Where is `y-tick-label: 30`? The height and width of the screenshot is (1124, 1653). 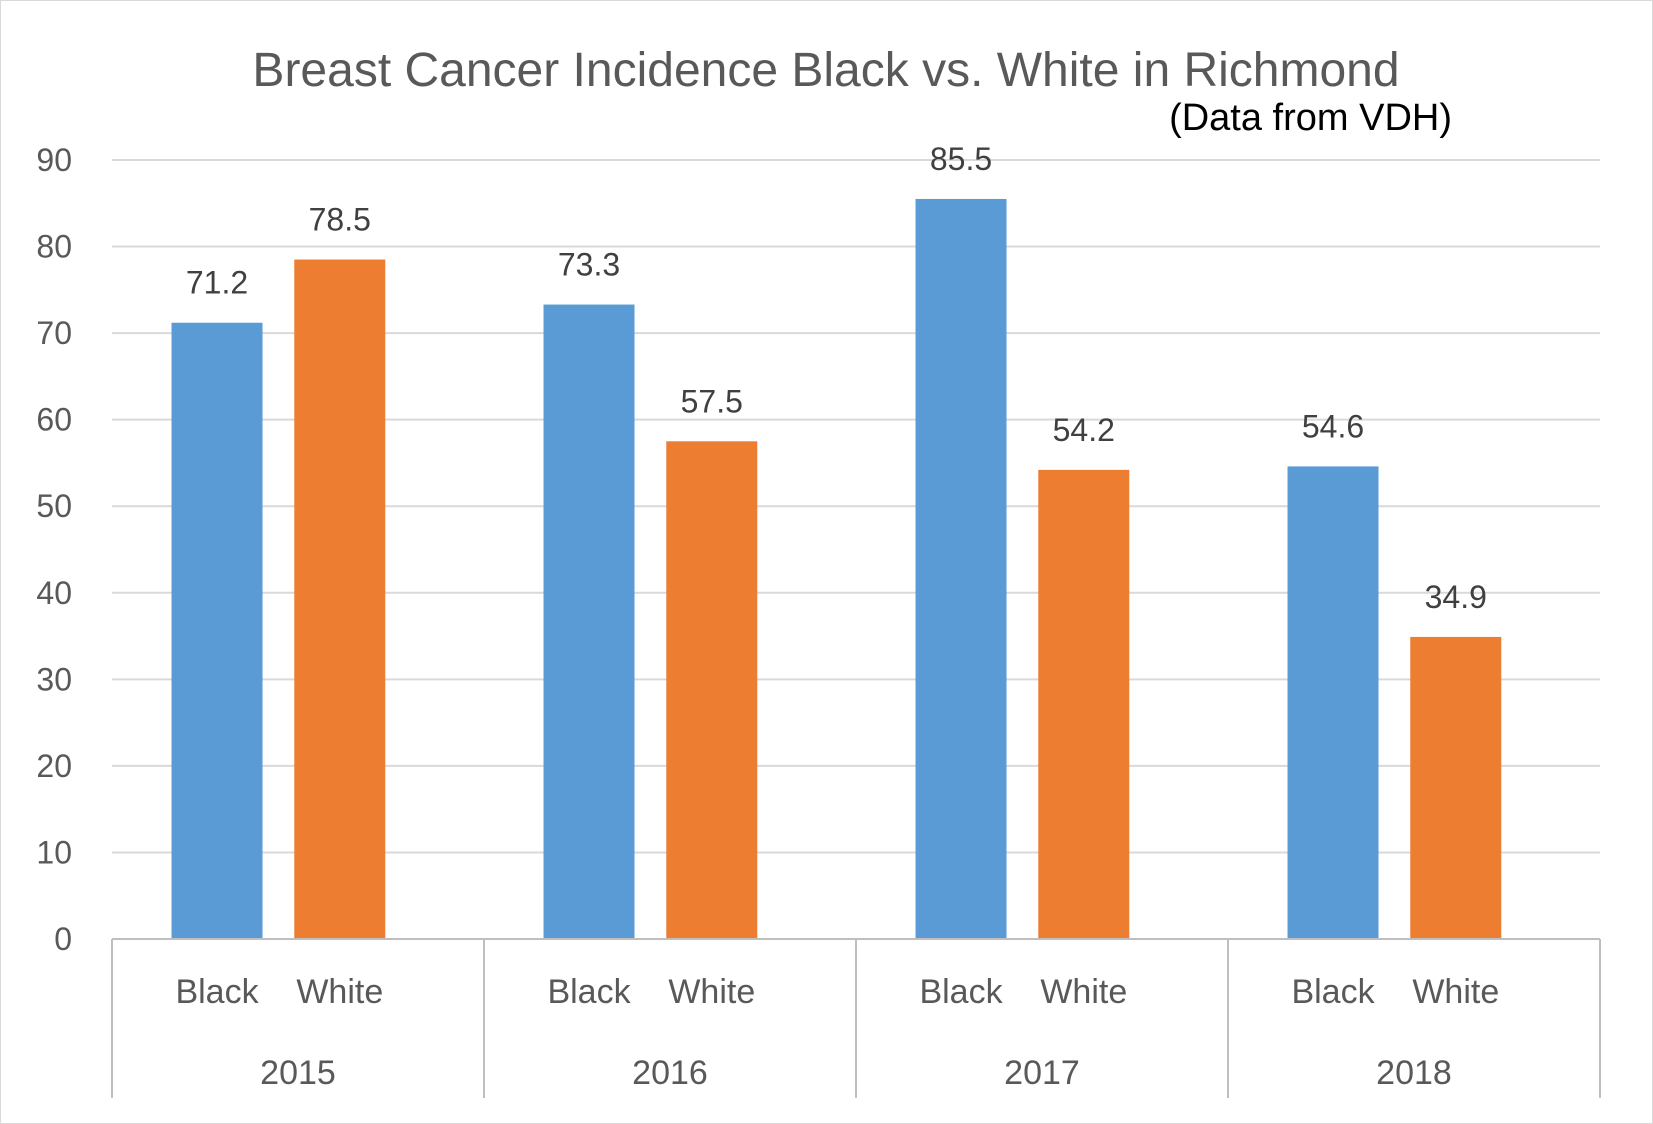
y-tick-label: 30 is located at coordinates (54, 679).